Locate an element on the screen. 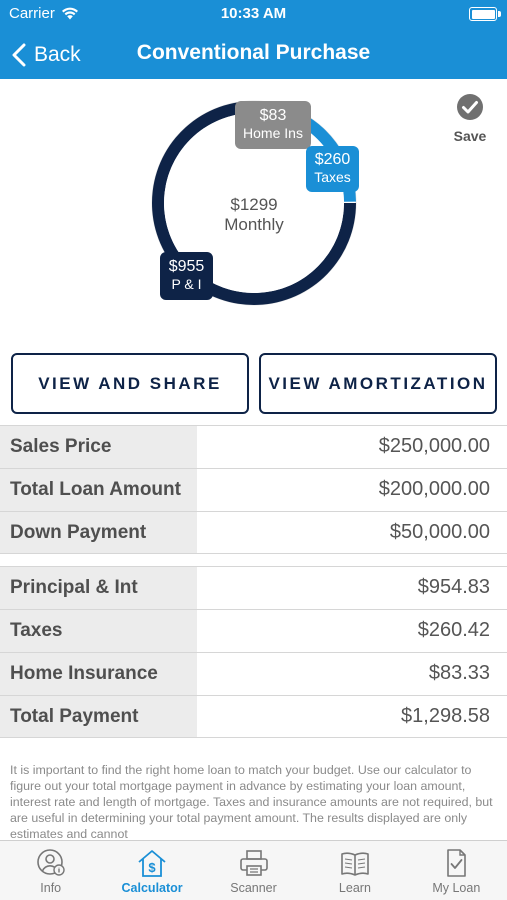 This screenshot has height=900, width=507. table-row: Principal & Int $954.83 is located at coordinates (253, 587).